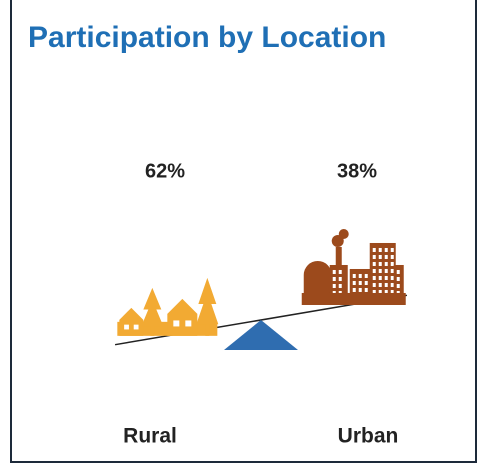  Describe the element at coordinates (150, 436) in the screenshot. I see `category-label: Rural` at that location.